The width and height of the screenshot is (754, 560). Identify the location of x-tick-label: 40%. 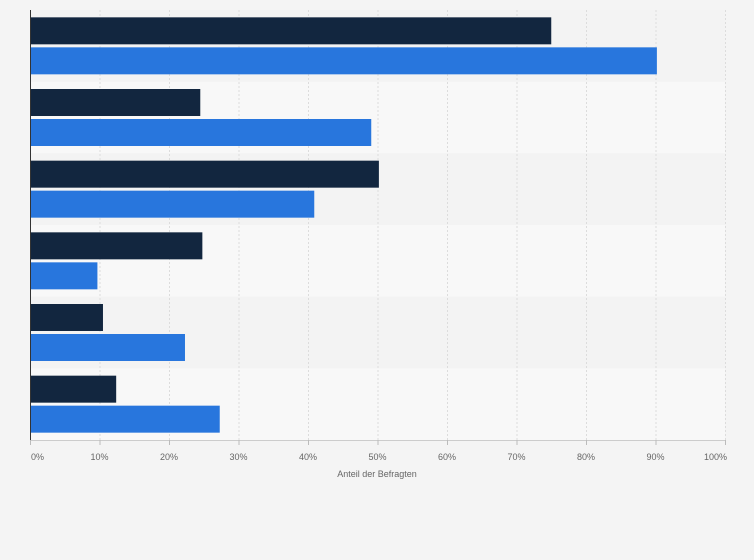
(308, 457).